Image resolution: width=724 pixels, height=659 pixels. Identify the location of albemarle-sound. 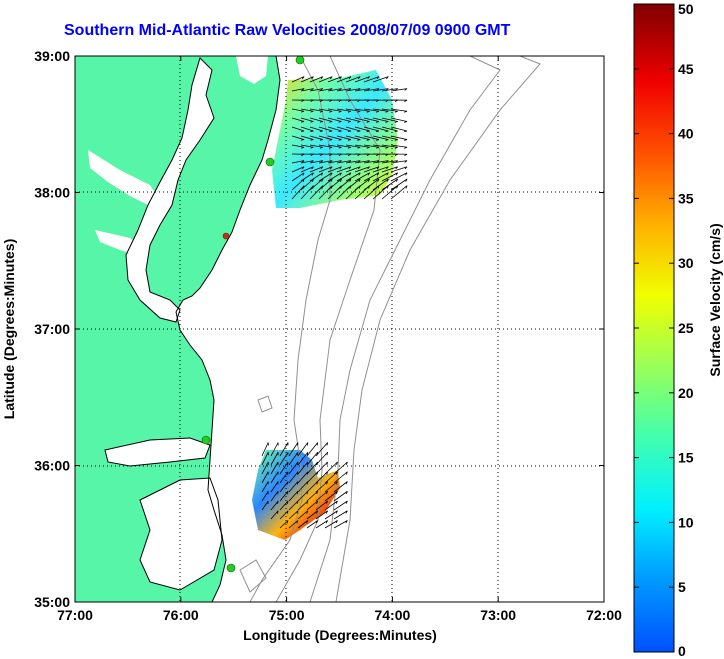
(157, 452).